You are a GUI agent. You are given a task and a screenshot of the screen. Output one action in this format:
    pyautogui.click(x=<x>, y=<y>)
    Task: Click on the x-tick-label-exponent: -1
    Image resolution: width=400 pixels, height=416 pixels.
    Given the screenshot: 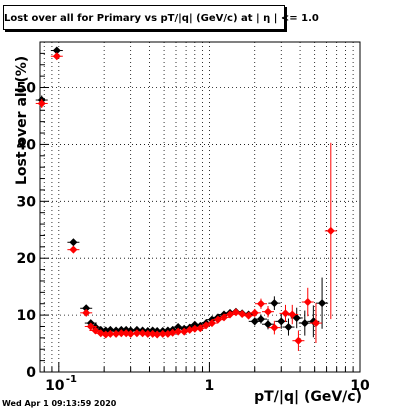 What is the action you would take?
    pyautogui.click(x=71, y=379)
    